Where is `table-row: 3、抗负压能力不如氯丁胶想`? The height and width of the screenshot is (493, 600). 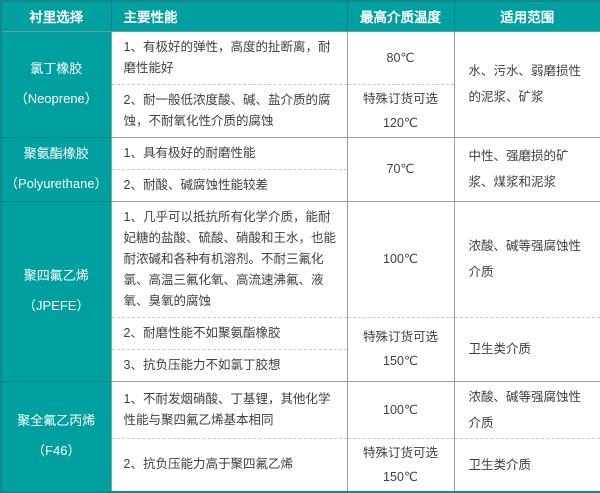
table-row: 3、抗负压能力不如氯丁胶想 is located at coordinates (300, 364).